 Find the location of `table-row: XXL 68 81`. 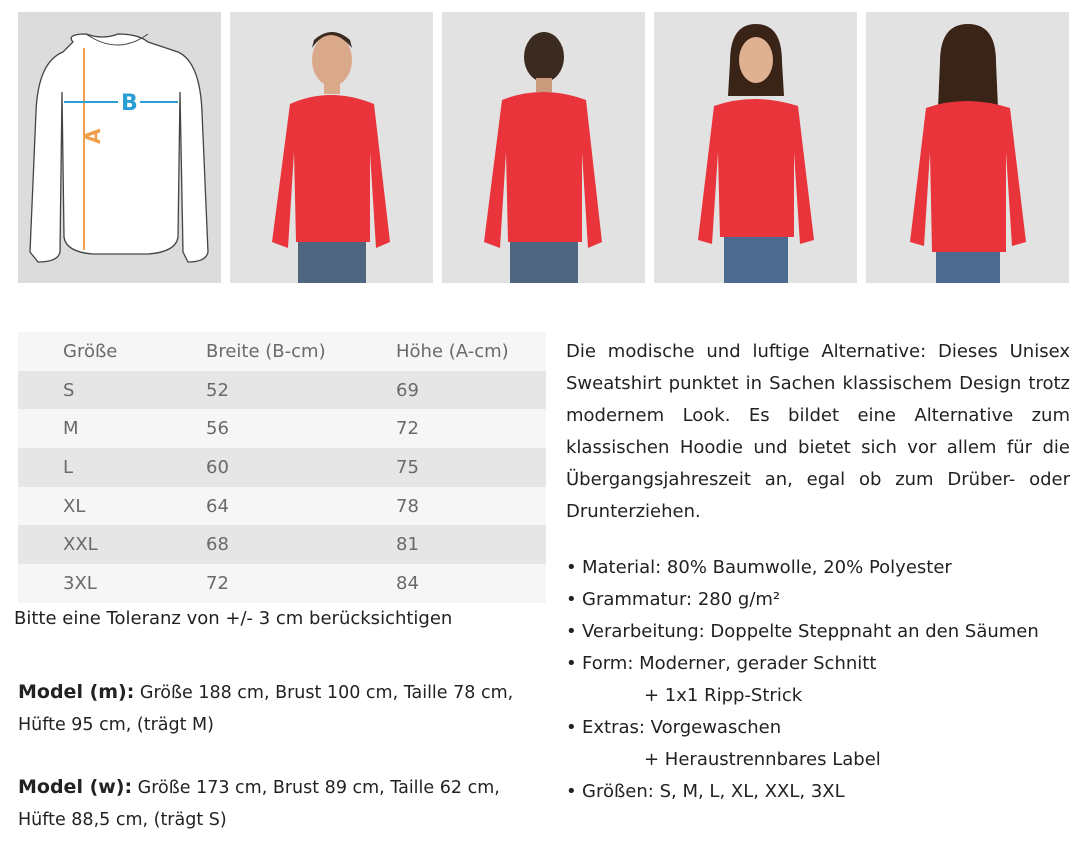

table-row: XXL 68 81 is located at coordinates (282, 545).